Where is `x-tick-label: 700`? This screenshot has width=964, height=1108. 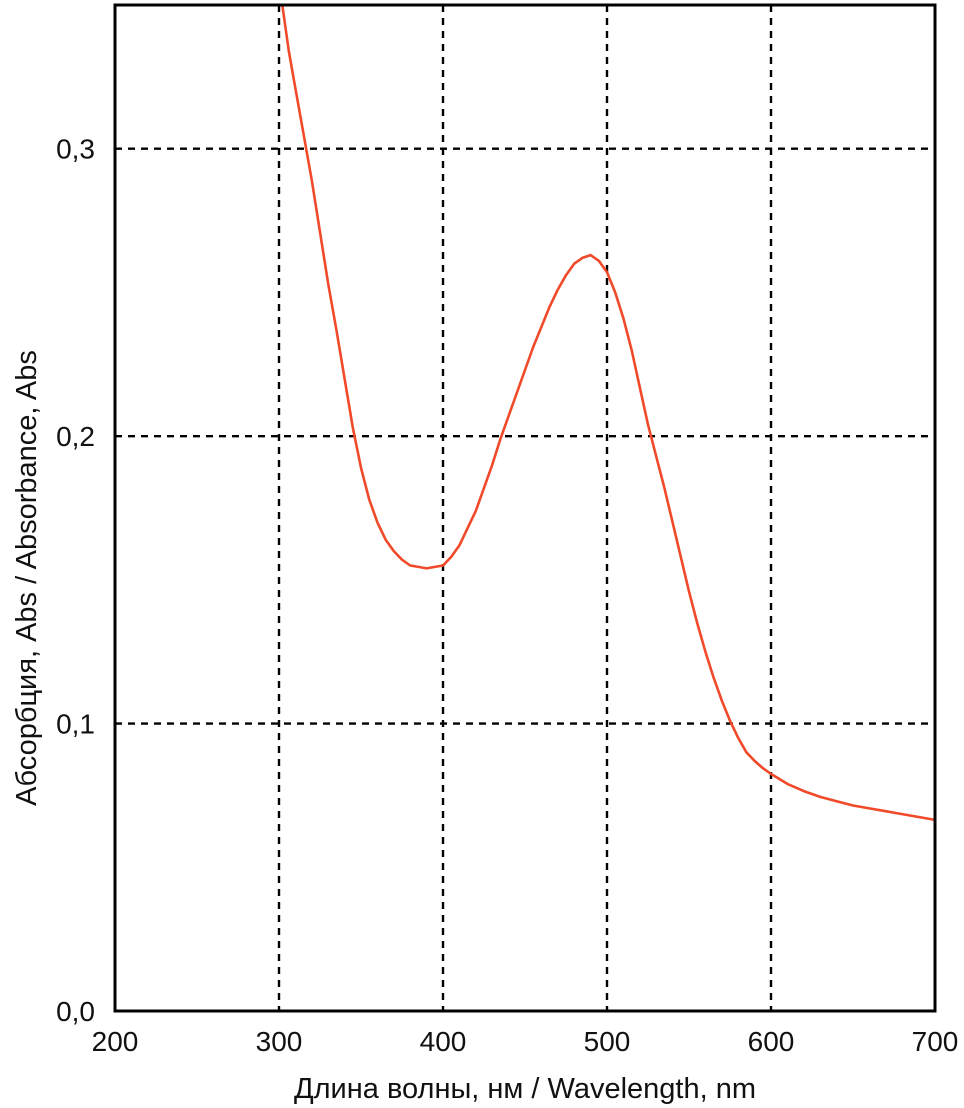 x-tick-label: 700 is located at coordinates (935, 1041).